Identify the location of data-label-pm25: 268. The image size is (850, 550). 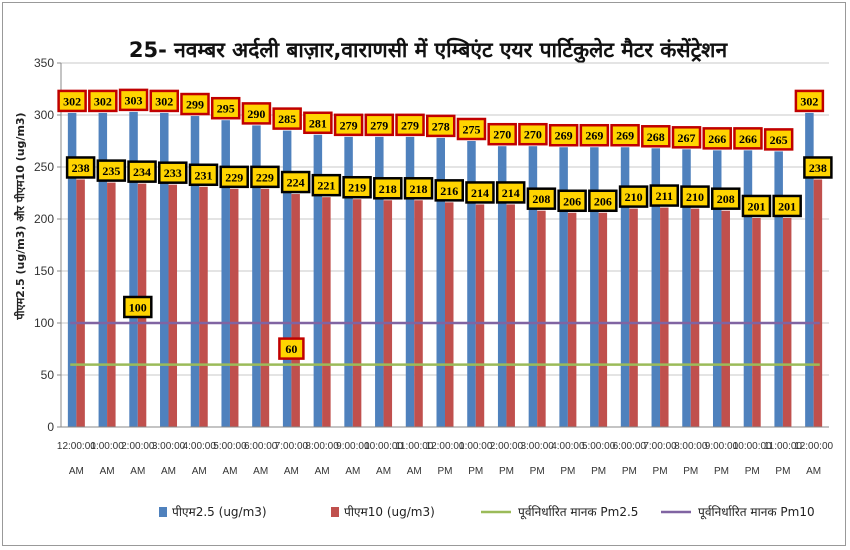
(656, 136).